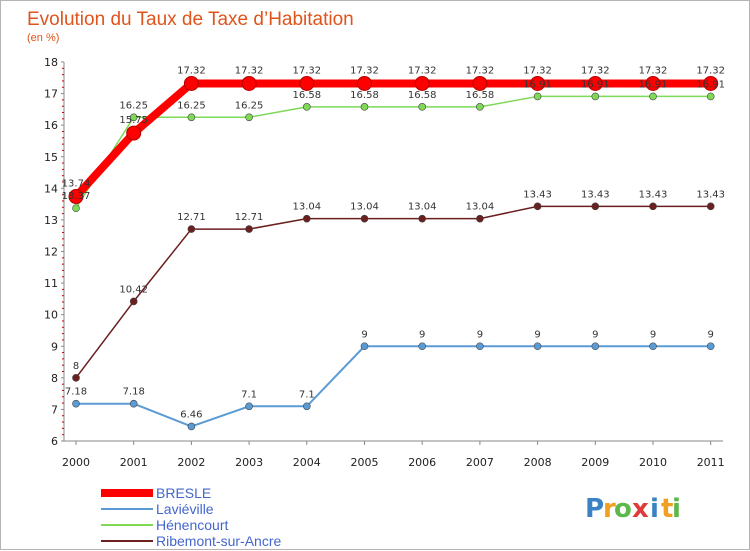 This screenshot has height=551, width=750. Describe the element at coordinates (711, 462) in the screenshot. I see `x-tick-label: 2011` at that location.